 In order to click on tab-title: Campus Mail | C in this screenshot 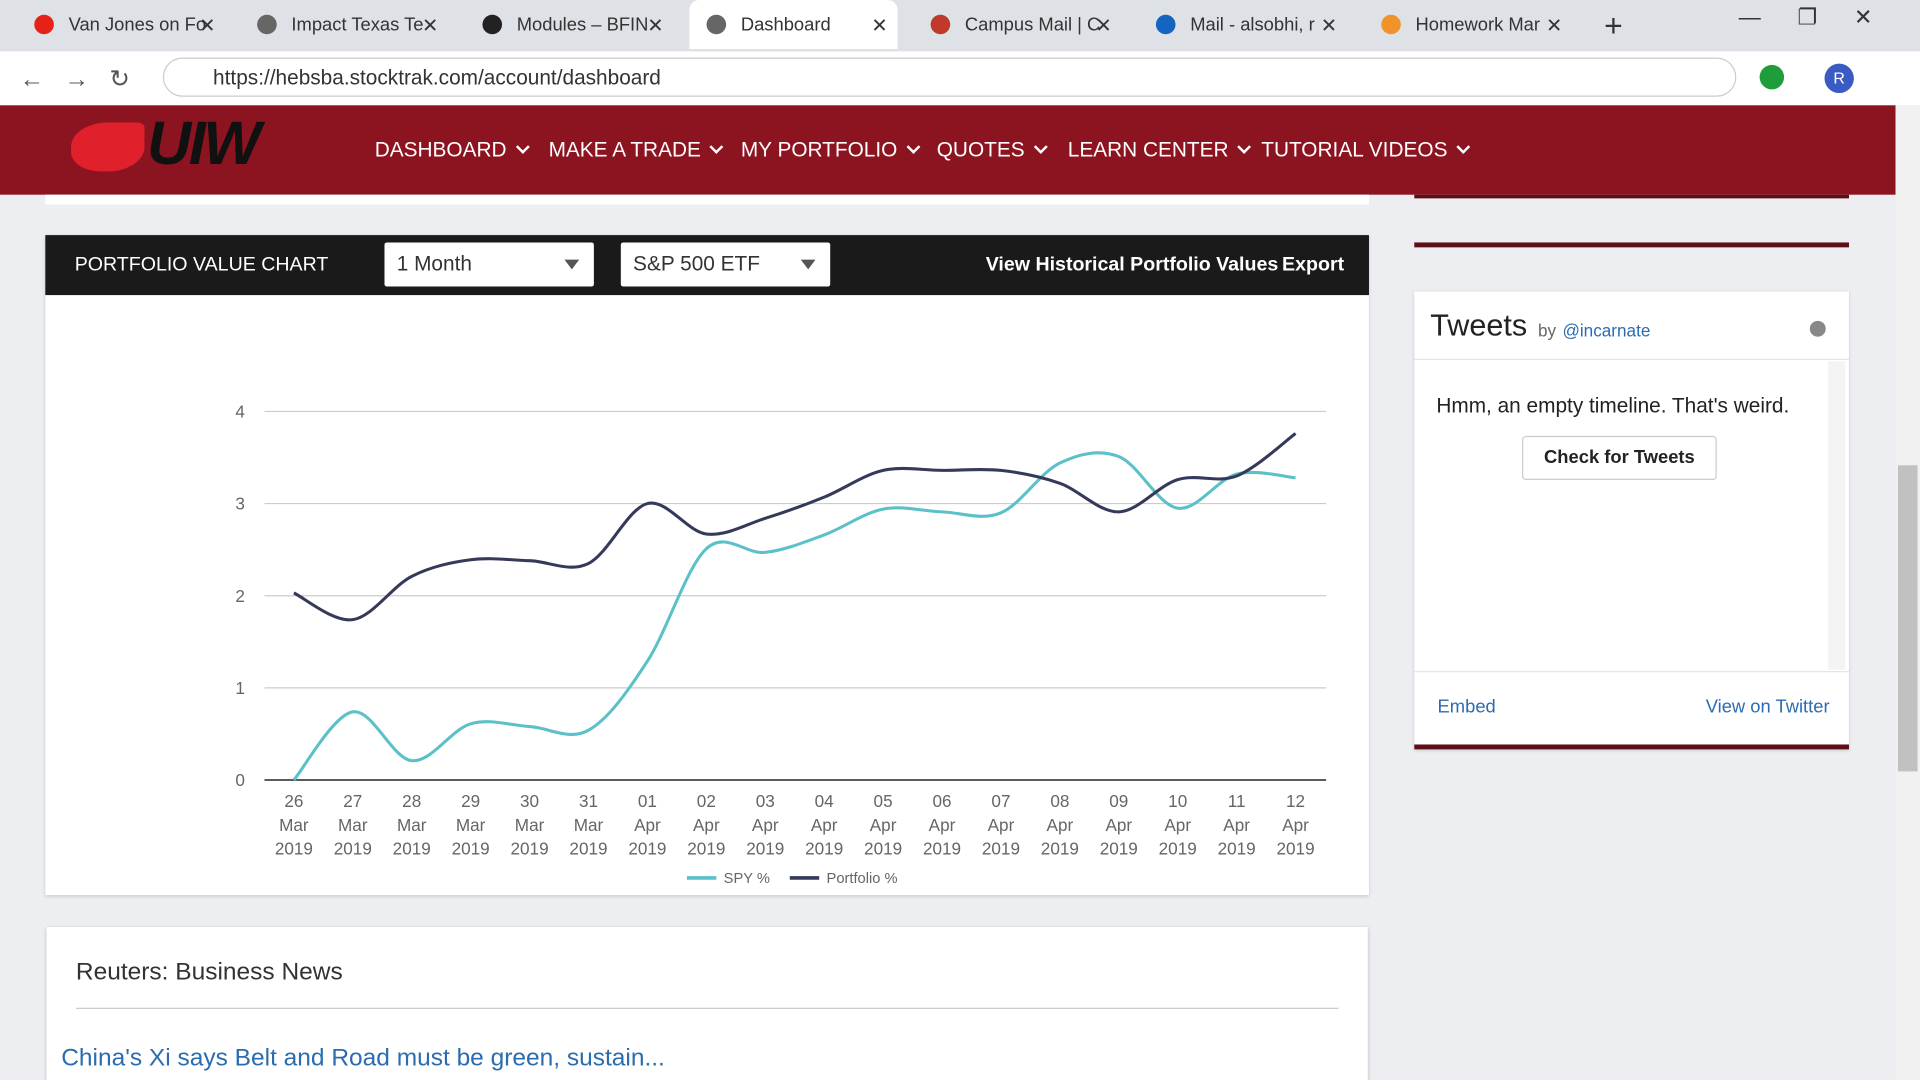, I will do `click(1032, 24)`.